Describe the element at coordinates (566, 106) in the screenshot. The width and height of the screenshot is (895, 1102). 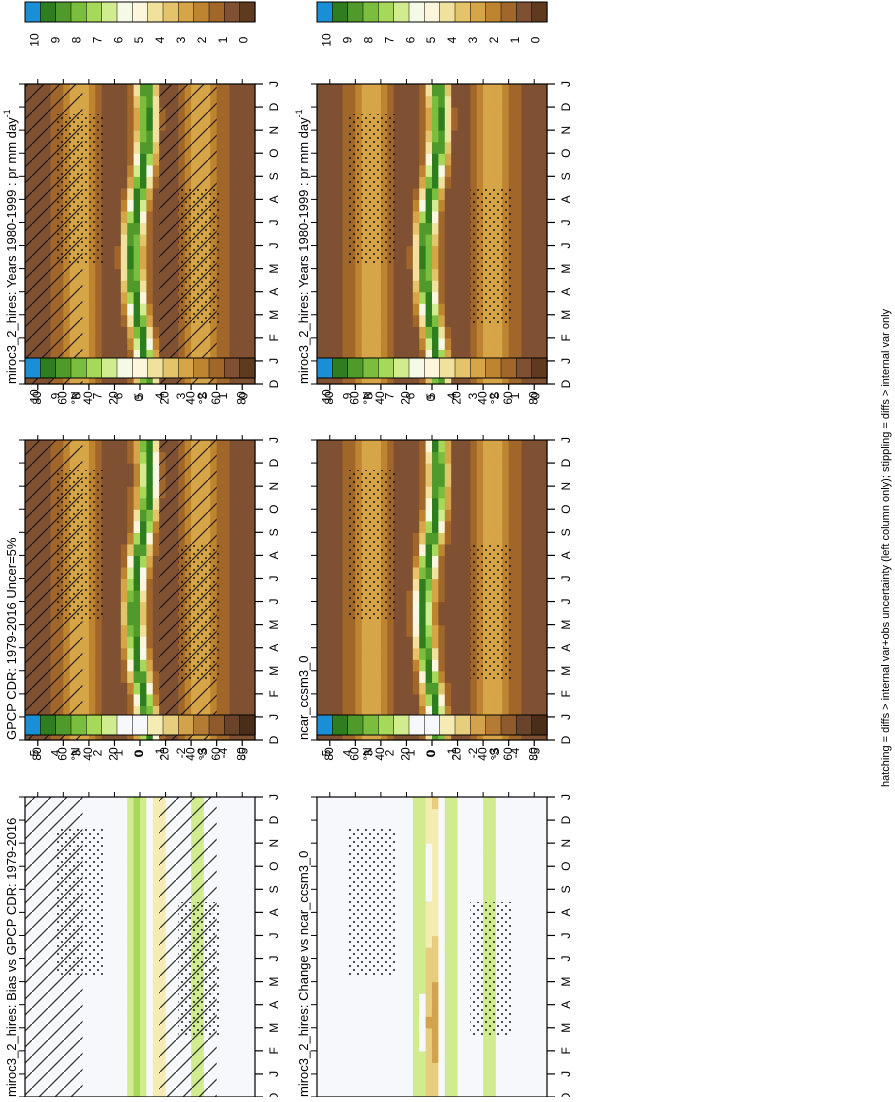
I see `x-tick-label: D` at that location.